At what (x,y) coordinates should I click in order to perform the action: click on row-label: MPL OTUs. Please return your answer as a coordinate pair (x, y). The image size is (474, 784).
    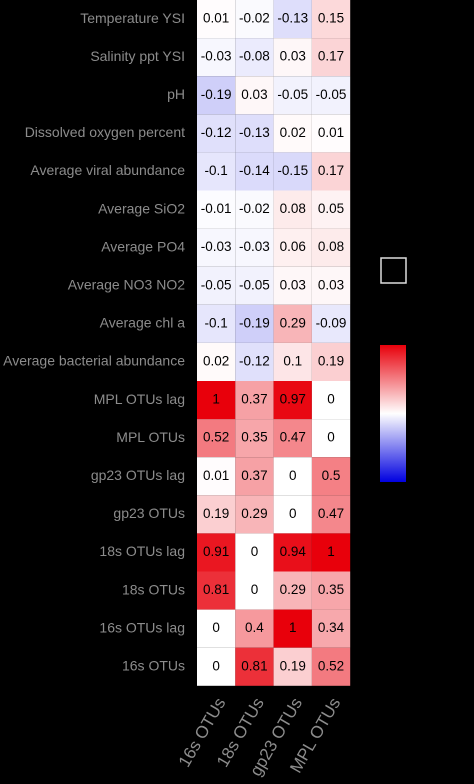
    Looking at the image, I should click on (150, 437).